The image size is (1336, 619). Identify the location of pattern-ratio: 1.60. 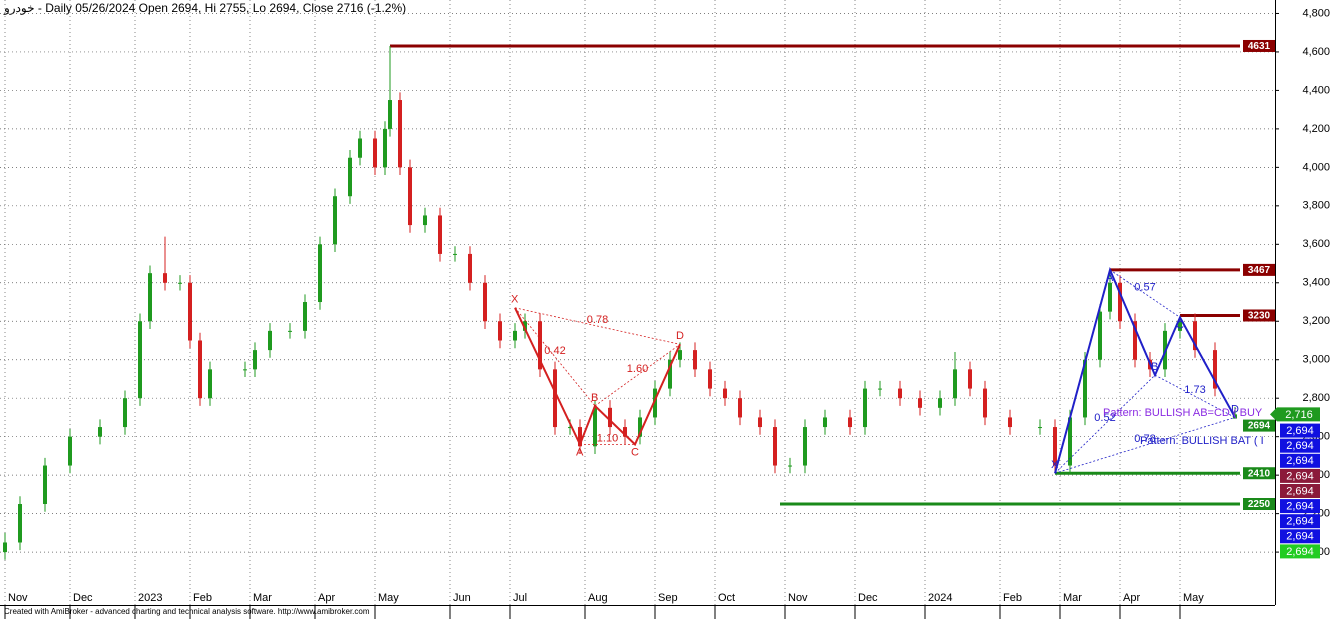
(637, 369).